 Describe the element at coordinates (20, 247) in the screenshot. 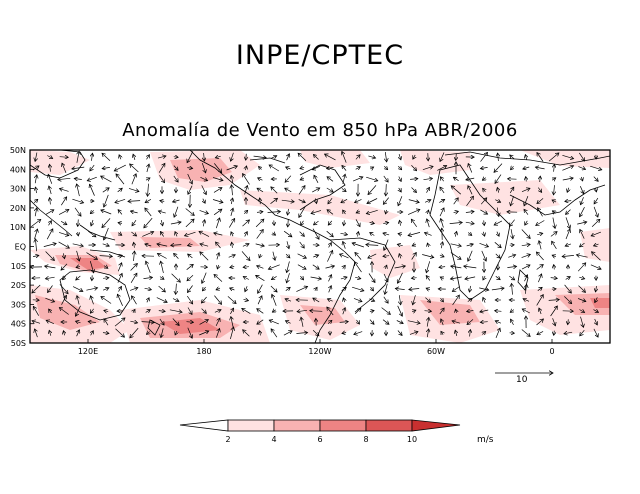

I see `lat-tick-label: EQ` at that location.